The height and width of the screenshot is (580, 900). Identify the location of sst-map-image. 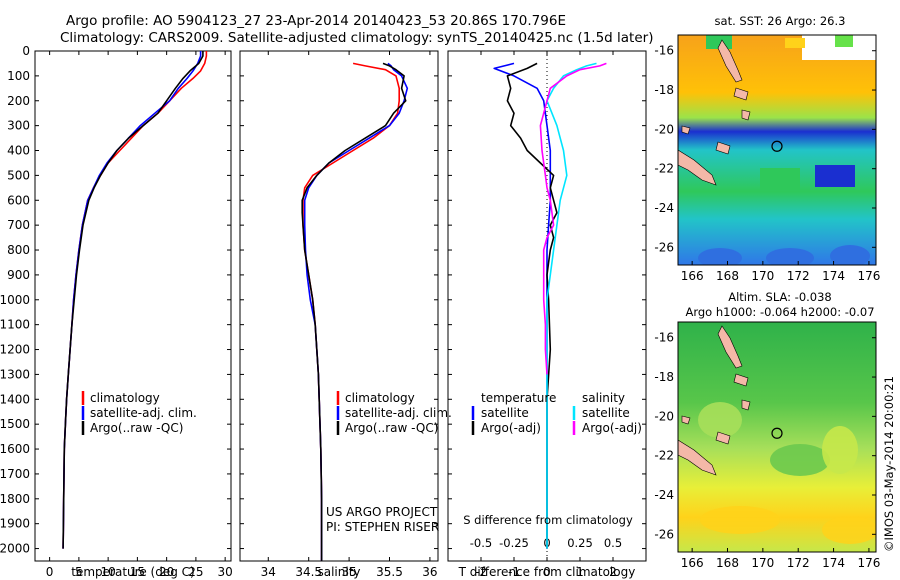
(777, 150).